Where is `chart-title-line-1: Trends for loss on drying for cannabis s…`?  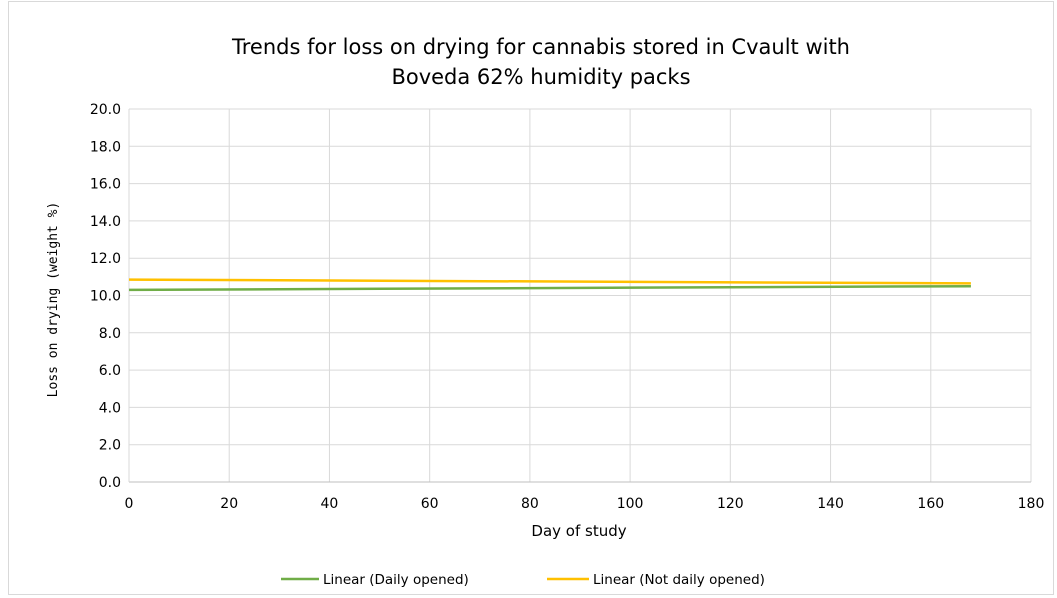 chart-title-line-1: Trends for loss on drying for cannabis s… is located at coordinates (540, 47).